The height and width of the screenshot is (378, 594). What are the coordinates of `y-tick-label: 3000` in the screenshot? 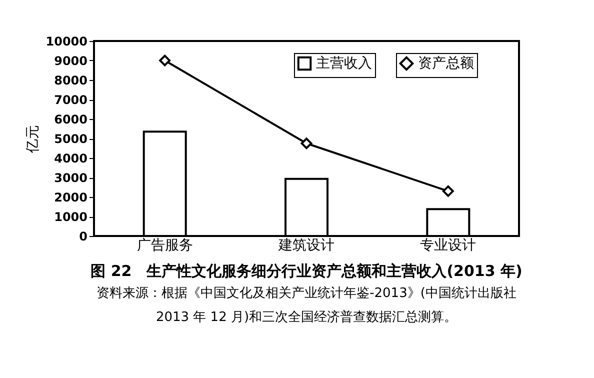 It's located at (71, 178).